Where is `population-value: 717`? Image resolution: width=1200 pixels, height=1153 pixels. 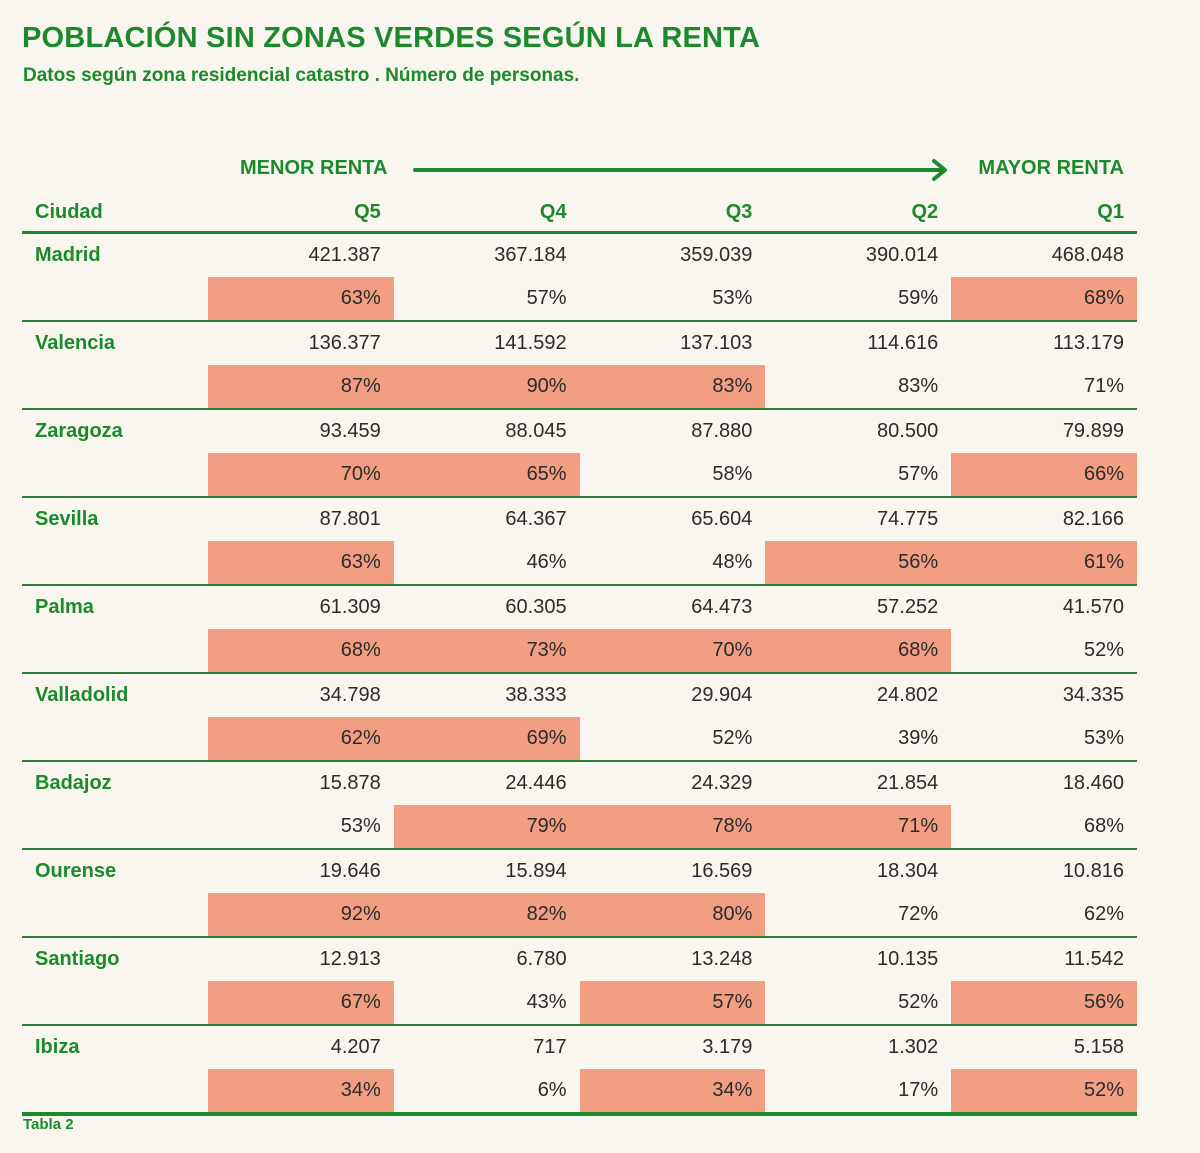 population-value: 717 is located at coordinates (550, 1047).